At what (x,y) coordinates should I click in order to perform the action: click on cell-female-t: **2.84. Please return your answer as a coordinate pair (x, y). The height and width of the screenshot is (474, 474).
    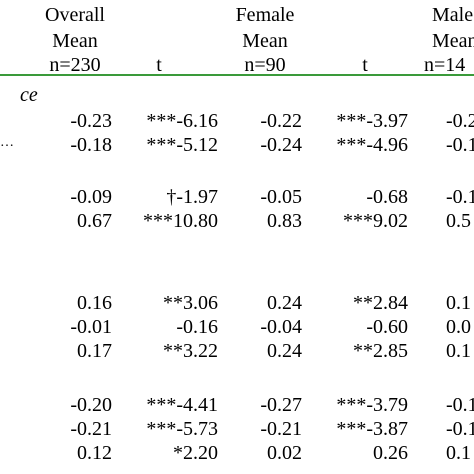
    Looking at the image, I should click on (380, 303).